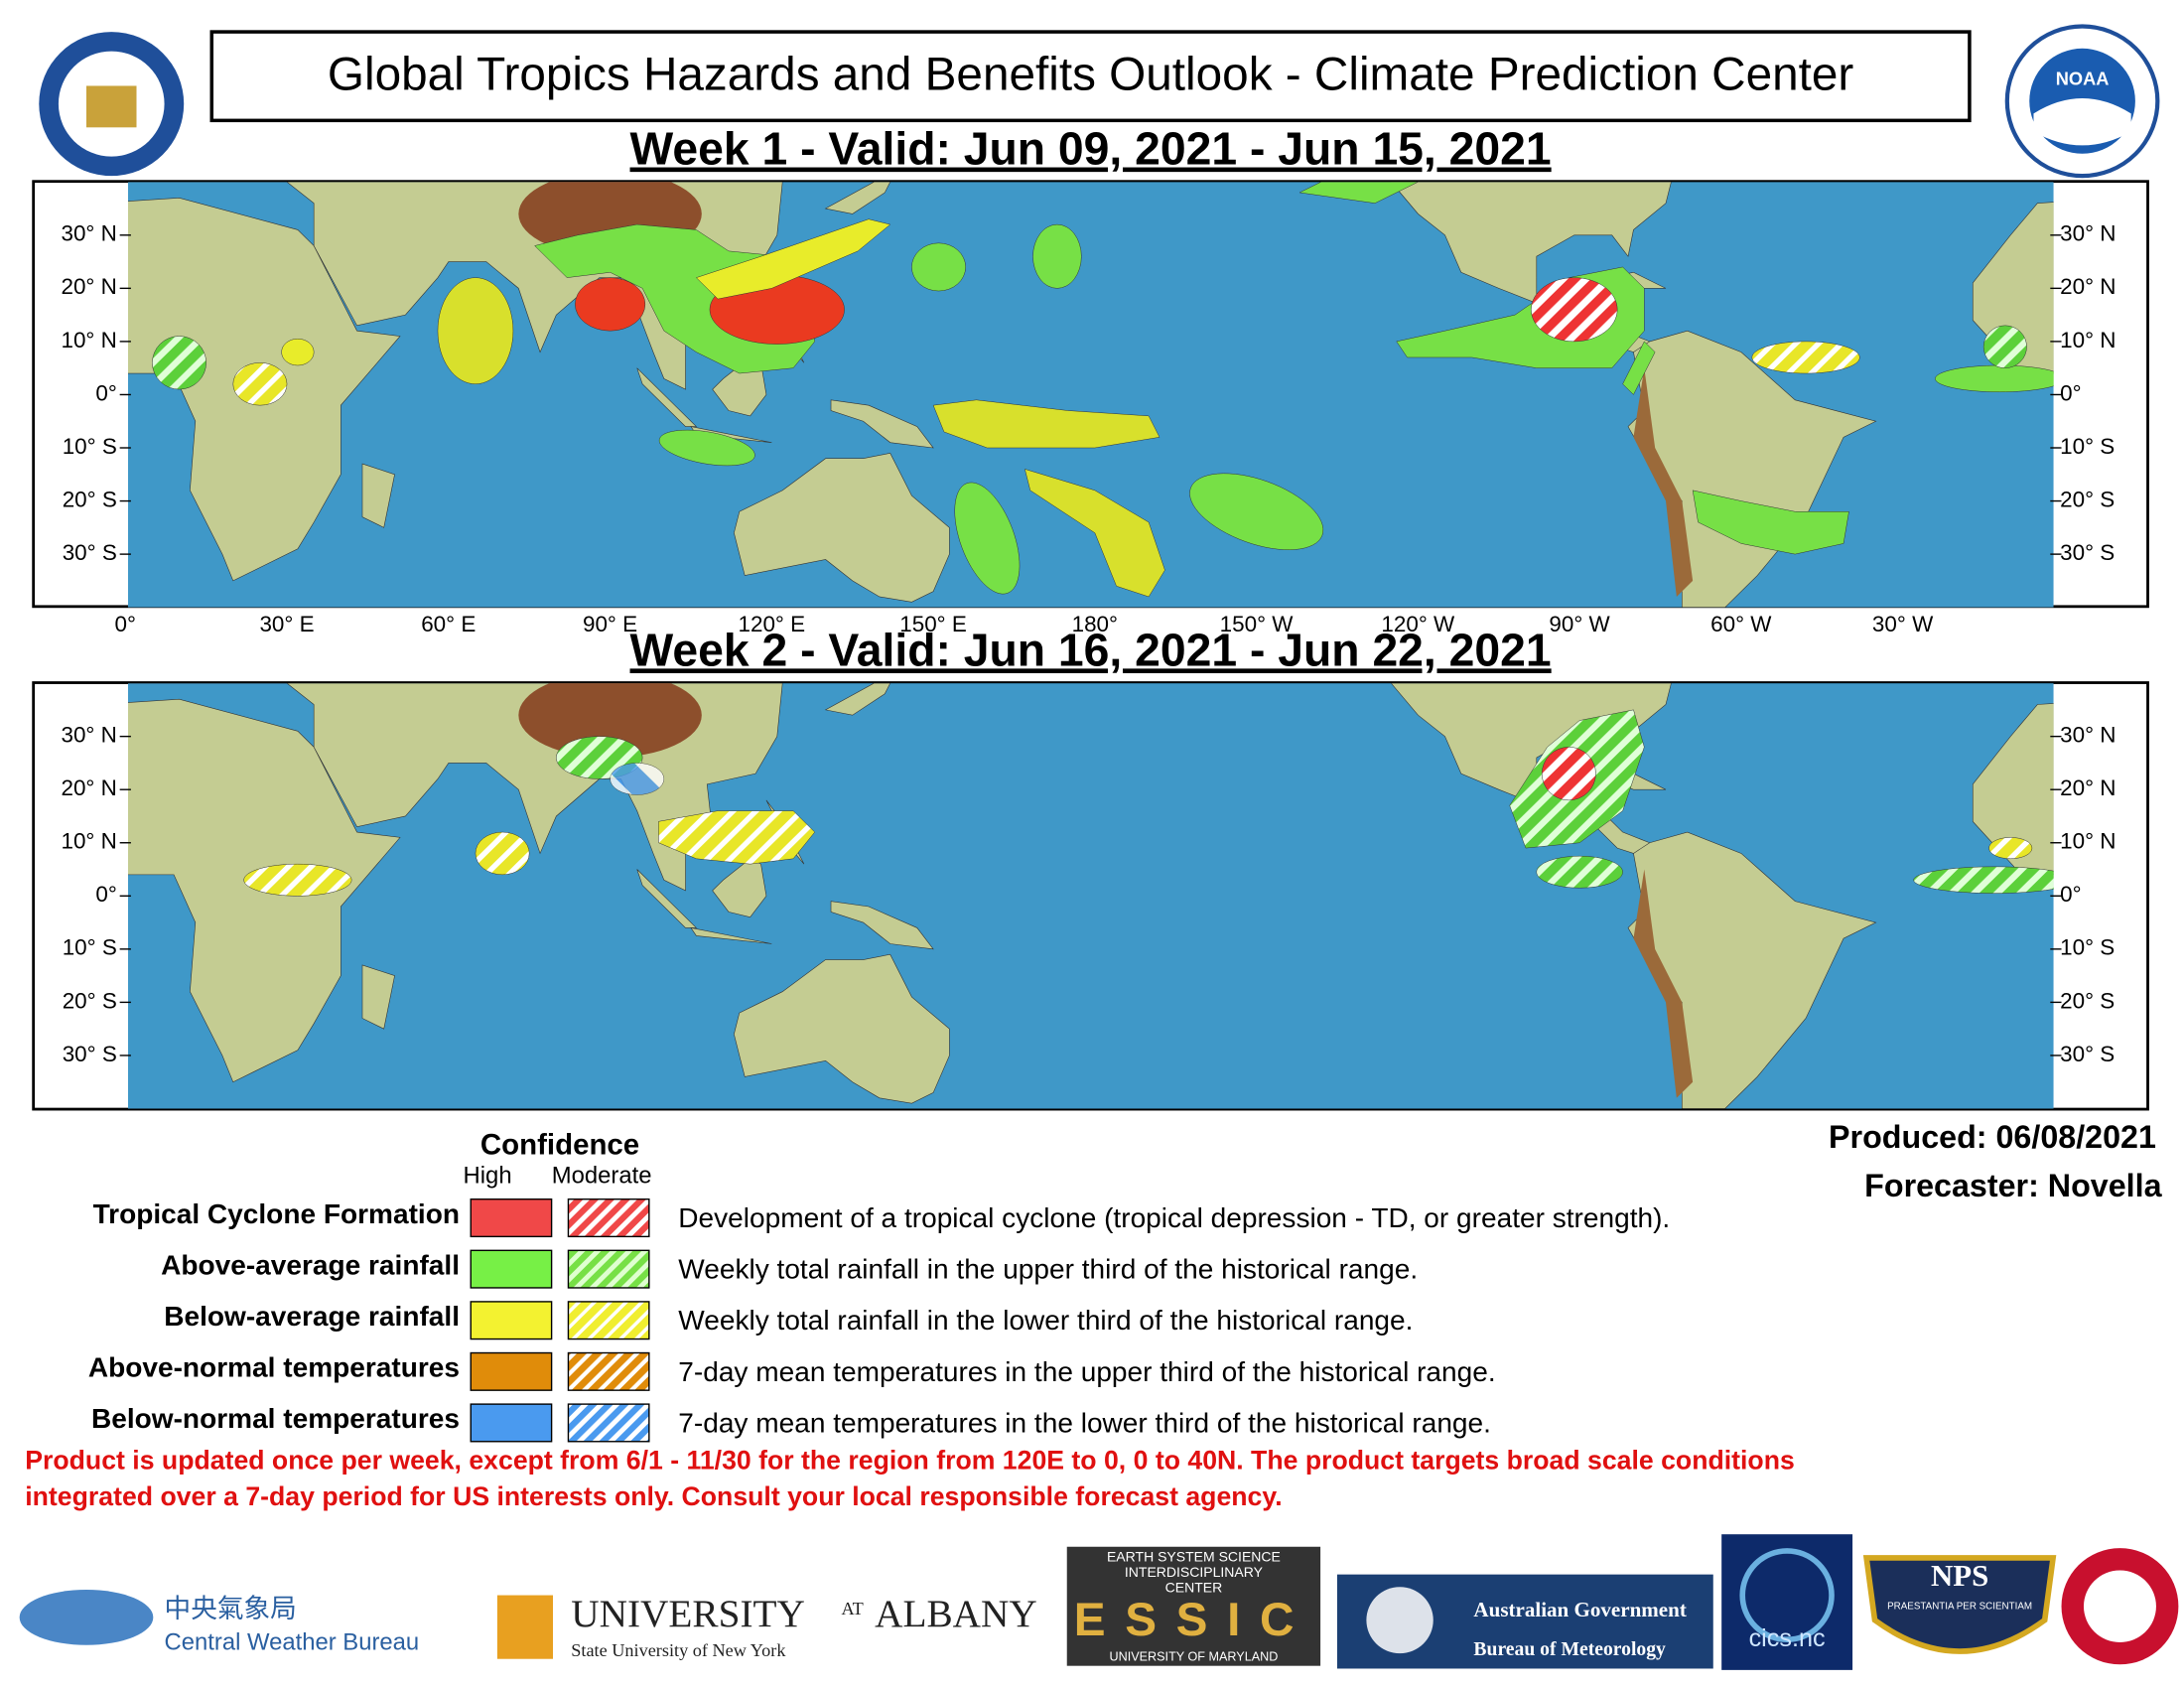 The width and height of the screenshot is (2184, 1688). What do you see at coordinates (1959, 1576) in the screenshot?
I see `nps-name: NPS` at bounding box center [1959, 1576].